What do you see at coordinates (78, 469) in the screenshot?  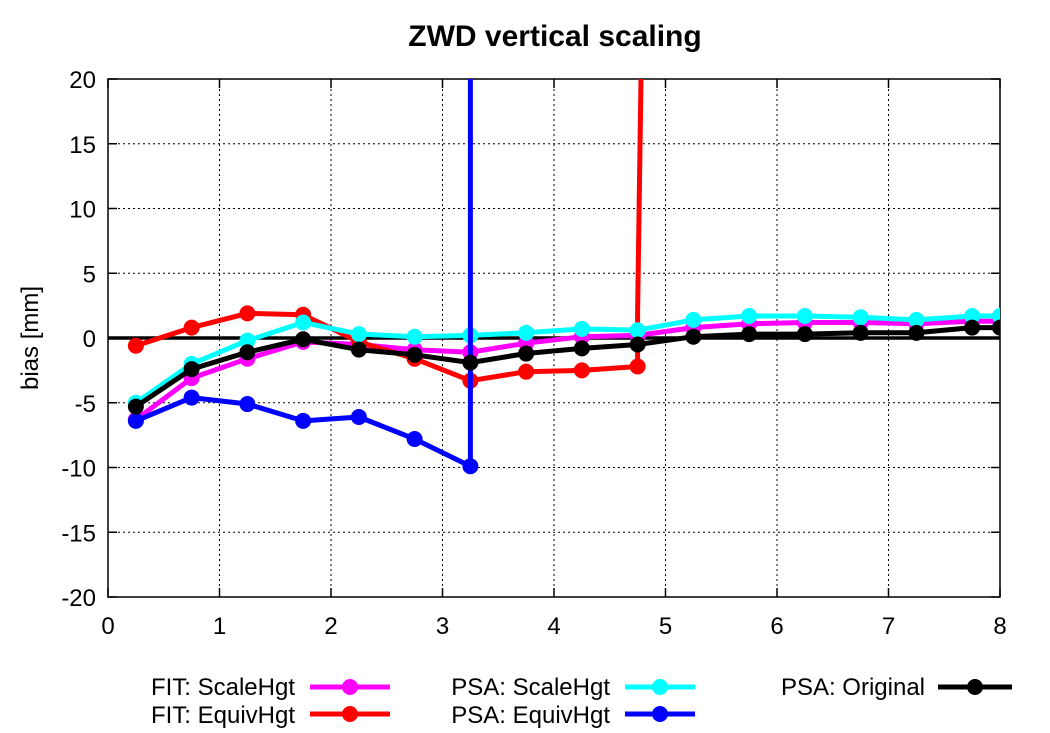 I see `y-tick-label: -10` at bounding box center [78, 469].